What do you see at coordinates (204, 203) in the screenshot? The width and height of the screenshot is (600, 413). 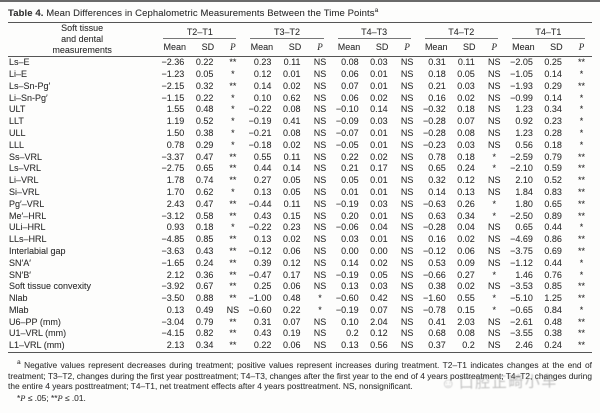 I see `value-cell: 0.47` at bounding box center [204, 203].